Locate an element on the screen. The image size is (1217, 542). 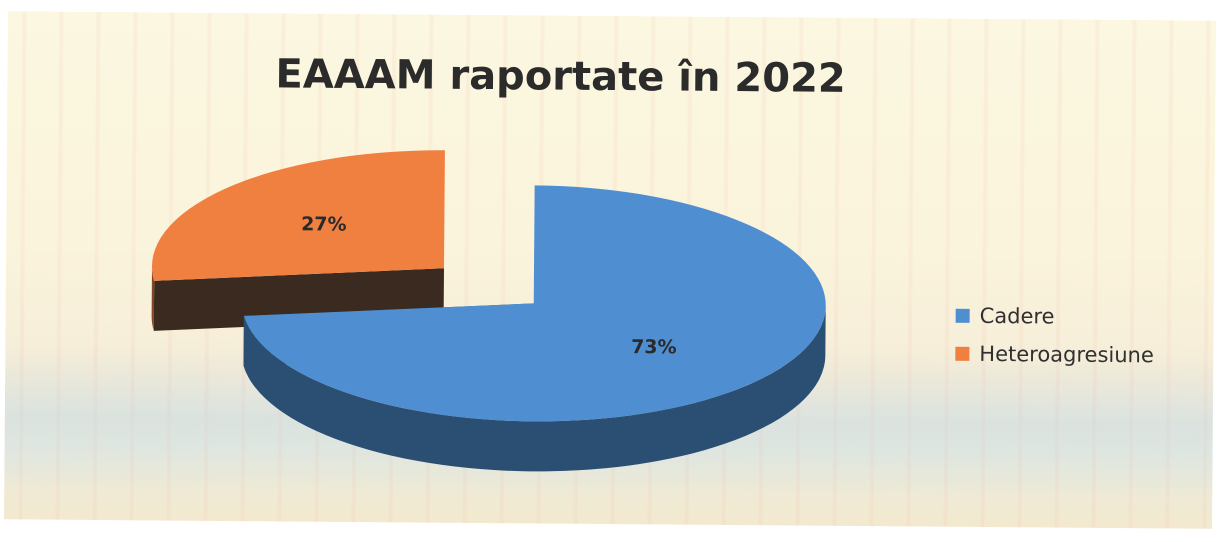
data-label-heteroagresiune: 27% is located at coordinates (324, 224).